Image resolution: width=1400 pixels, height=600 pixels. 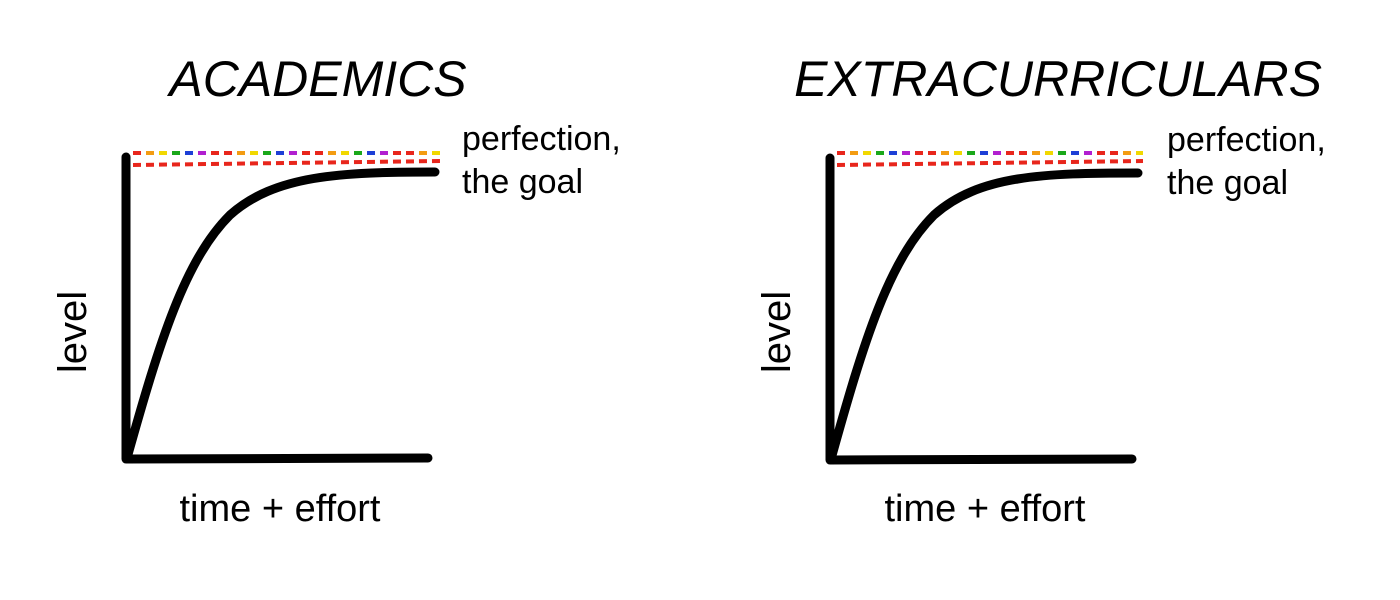 I want to click on panel-title: EXTRACURRICULARS, so click(x=1058, y=79).